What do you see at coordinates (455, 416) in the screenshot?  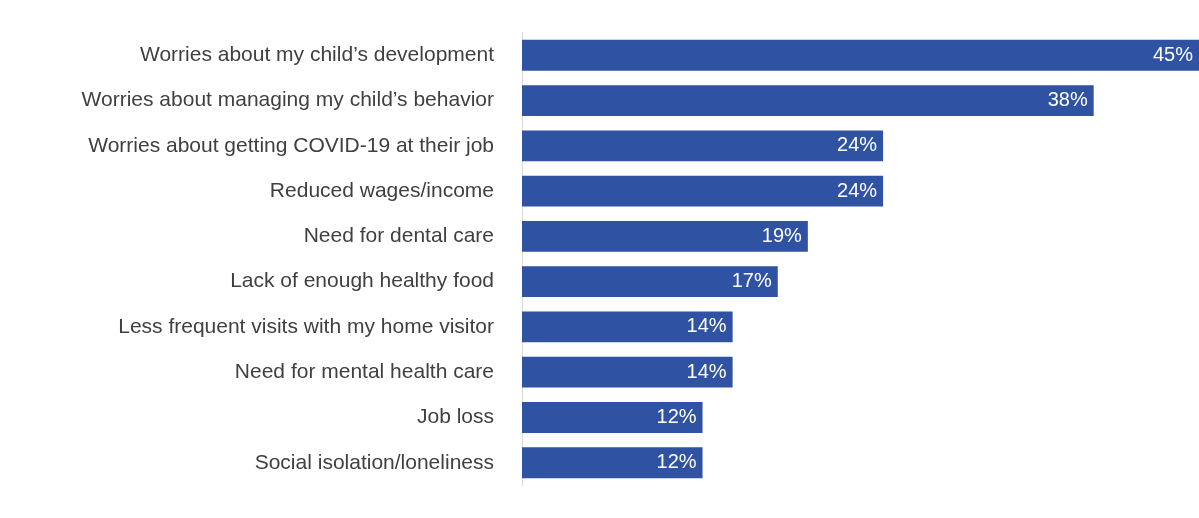 I see `y-tick-label: Job loss` at bounding box center [455, 416].